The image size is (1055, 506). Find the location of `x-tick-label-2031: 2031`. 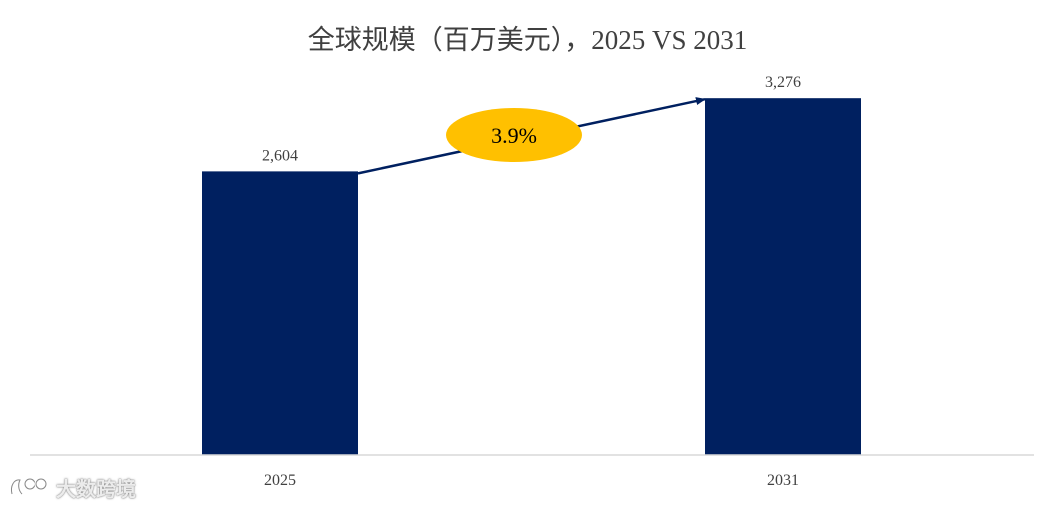

x-tick-label-2031: 2031 is located at coordinates (783, 480).